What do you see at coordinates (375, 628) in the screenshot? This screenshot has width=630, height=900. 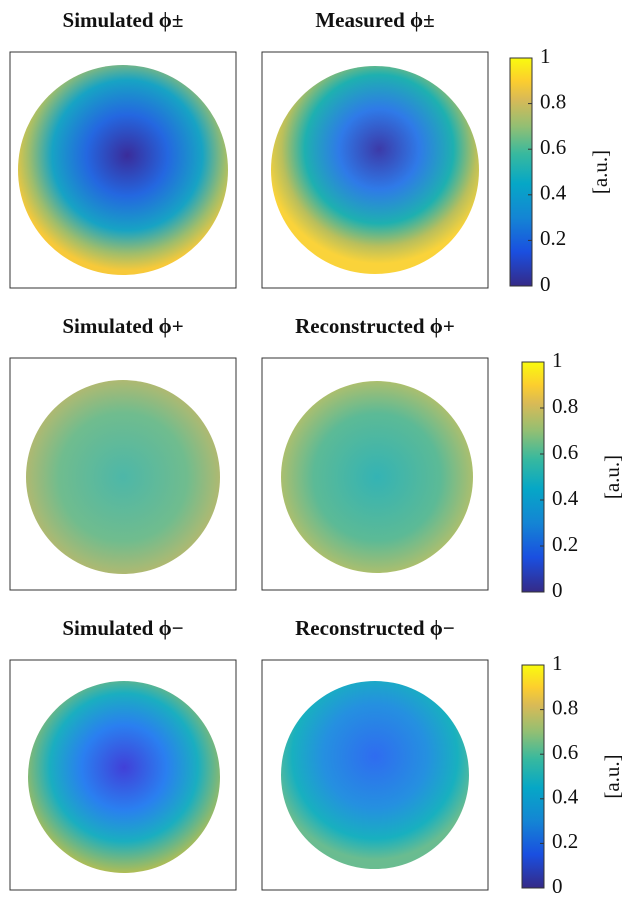 I see `panel-title: Reconstructed ϕ−` at bounding box center [375, 628].